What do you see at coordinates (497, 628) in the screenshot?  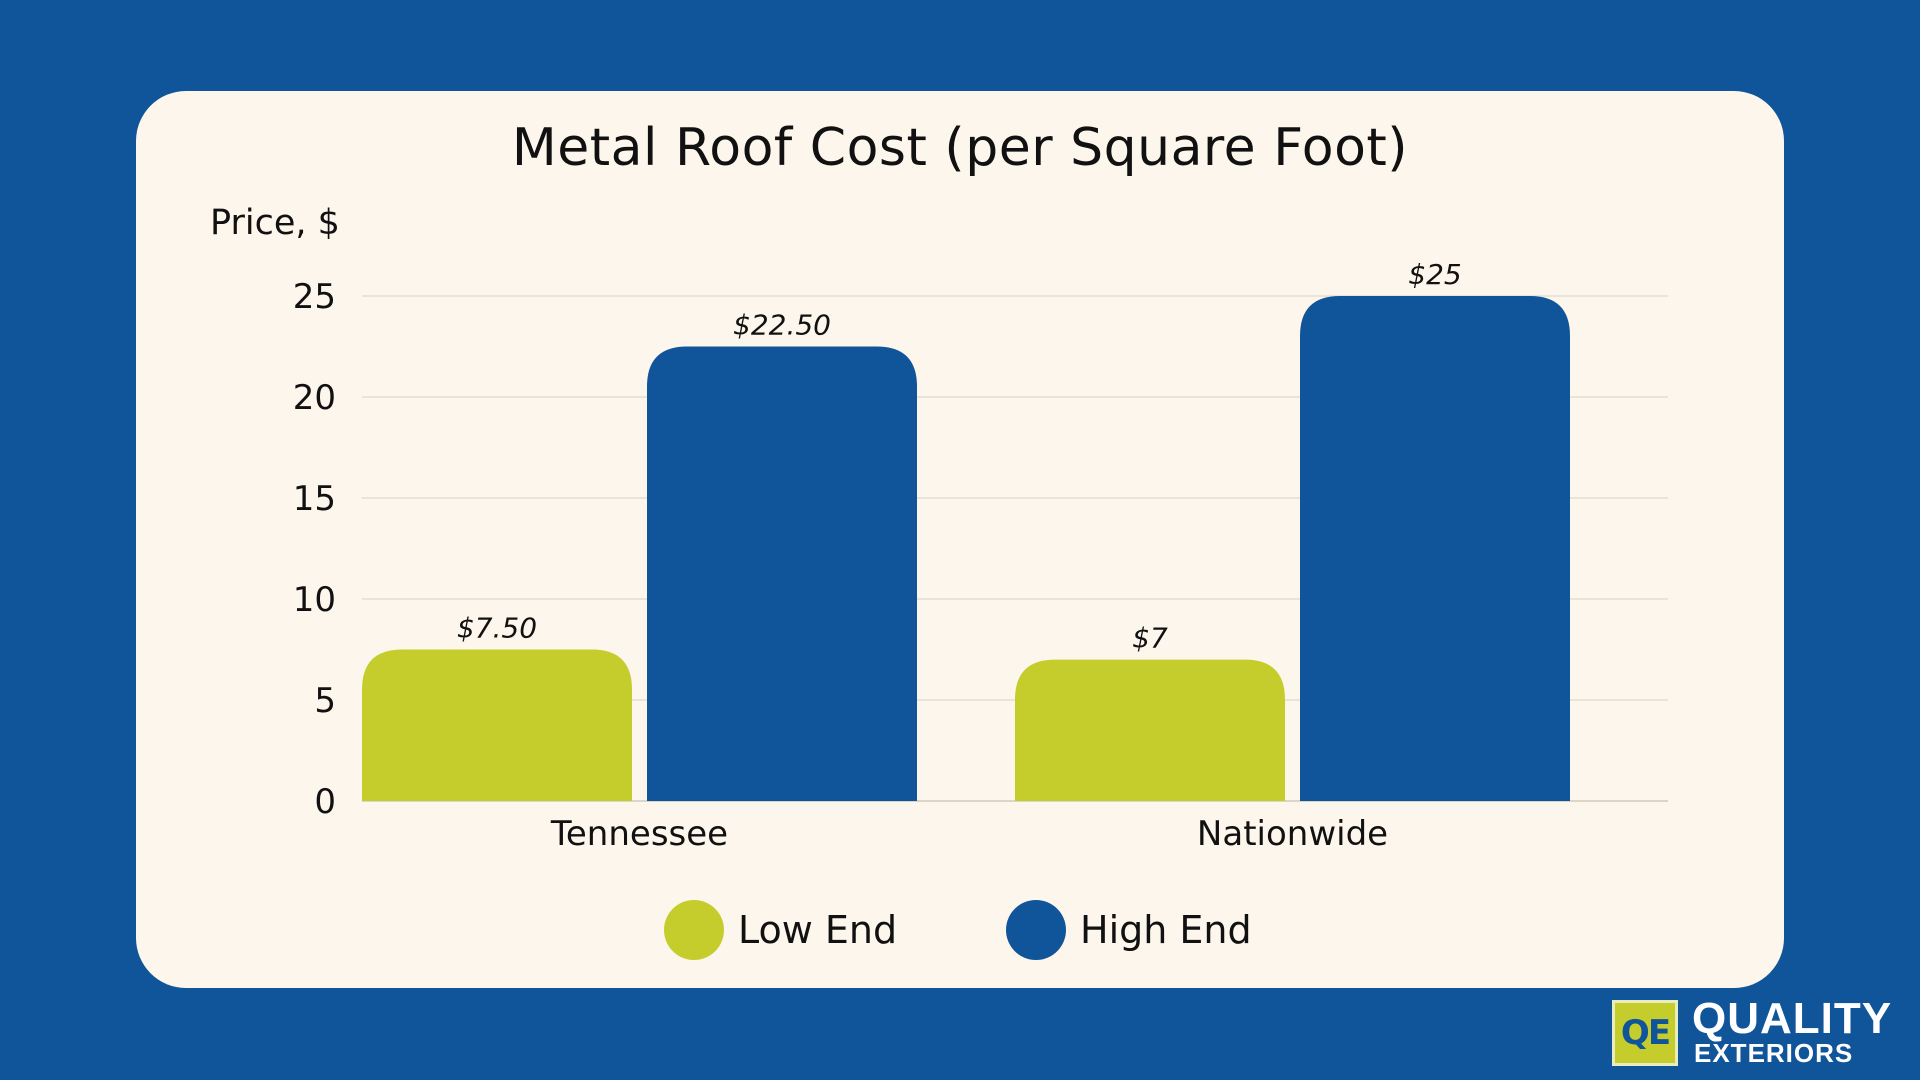 I see `data-label: $7.50` at bounding box center [497, 628].